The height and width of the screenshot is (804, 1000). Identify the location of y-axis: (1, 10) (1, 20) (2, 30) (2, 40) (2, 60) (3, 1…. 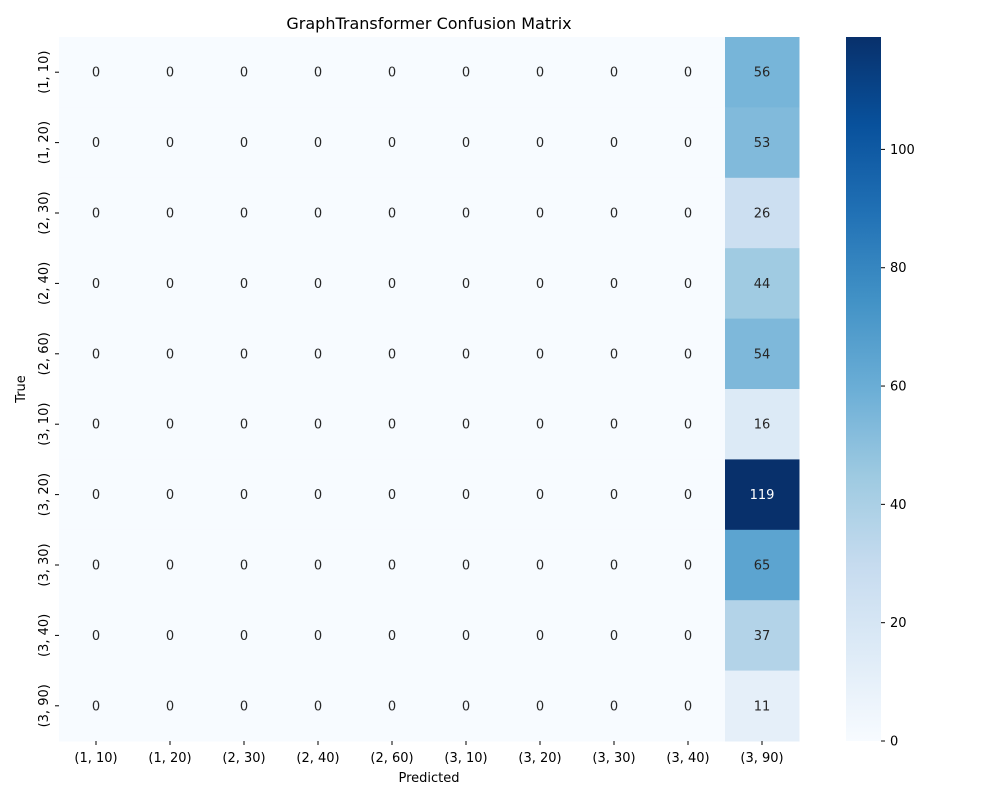
(48, 389).